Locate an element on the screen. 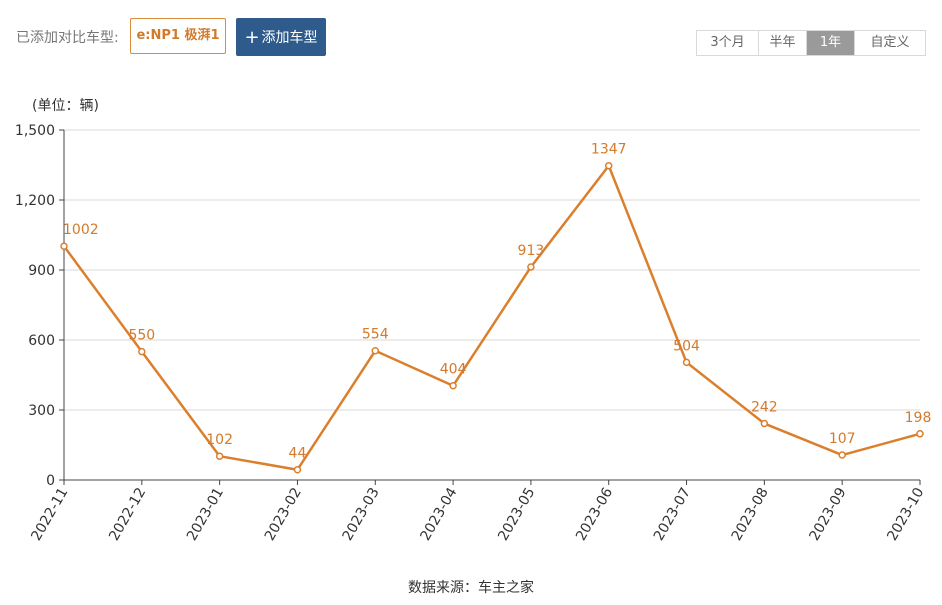 Image resolution: width=942 pixels, height=605 pixels. data-label: 107 is located at coordinates (842, 439).